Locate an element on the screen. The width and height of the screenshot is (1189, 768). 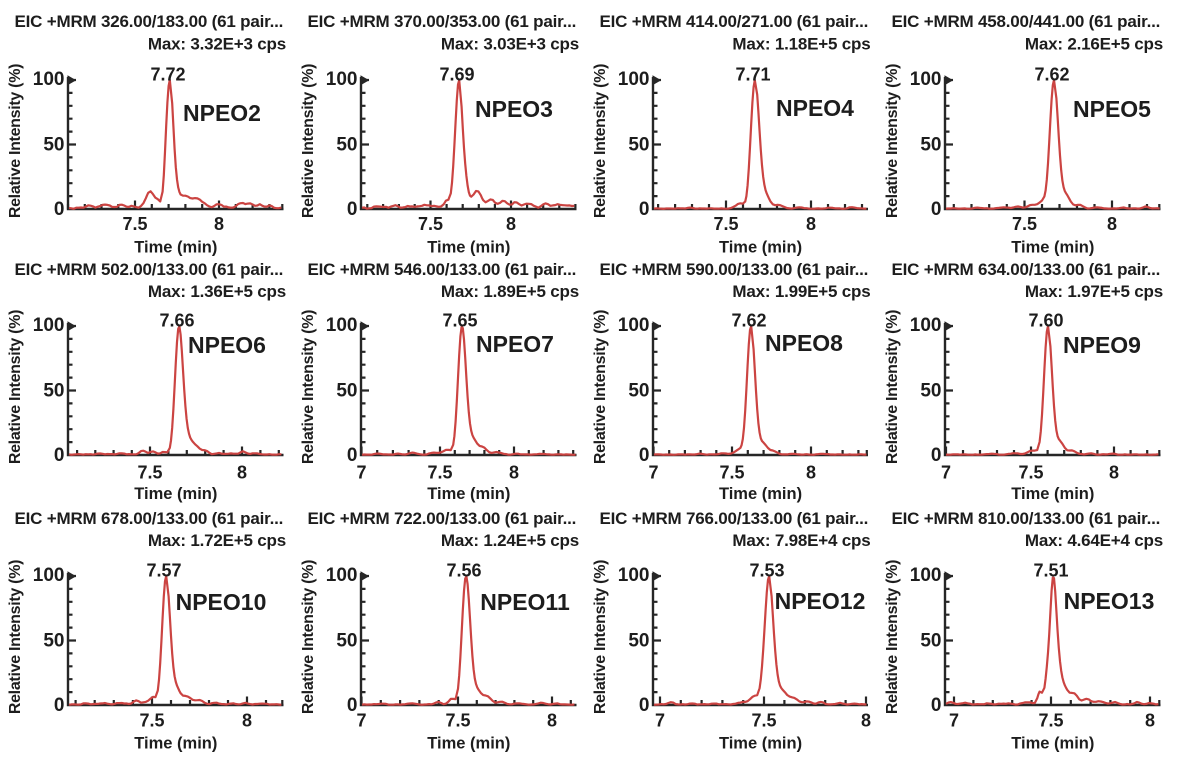
svg-text: NPEO4 is located at coordinates (815, 108).